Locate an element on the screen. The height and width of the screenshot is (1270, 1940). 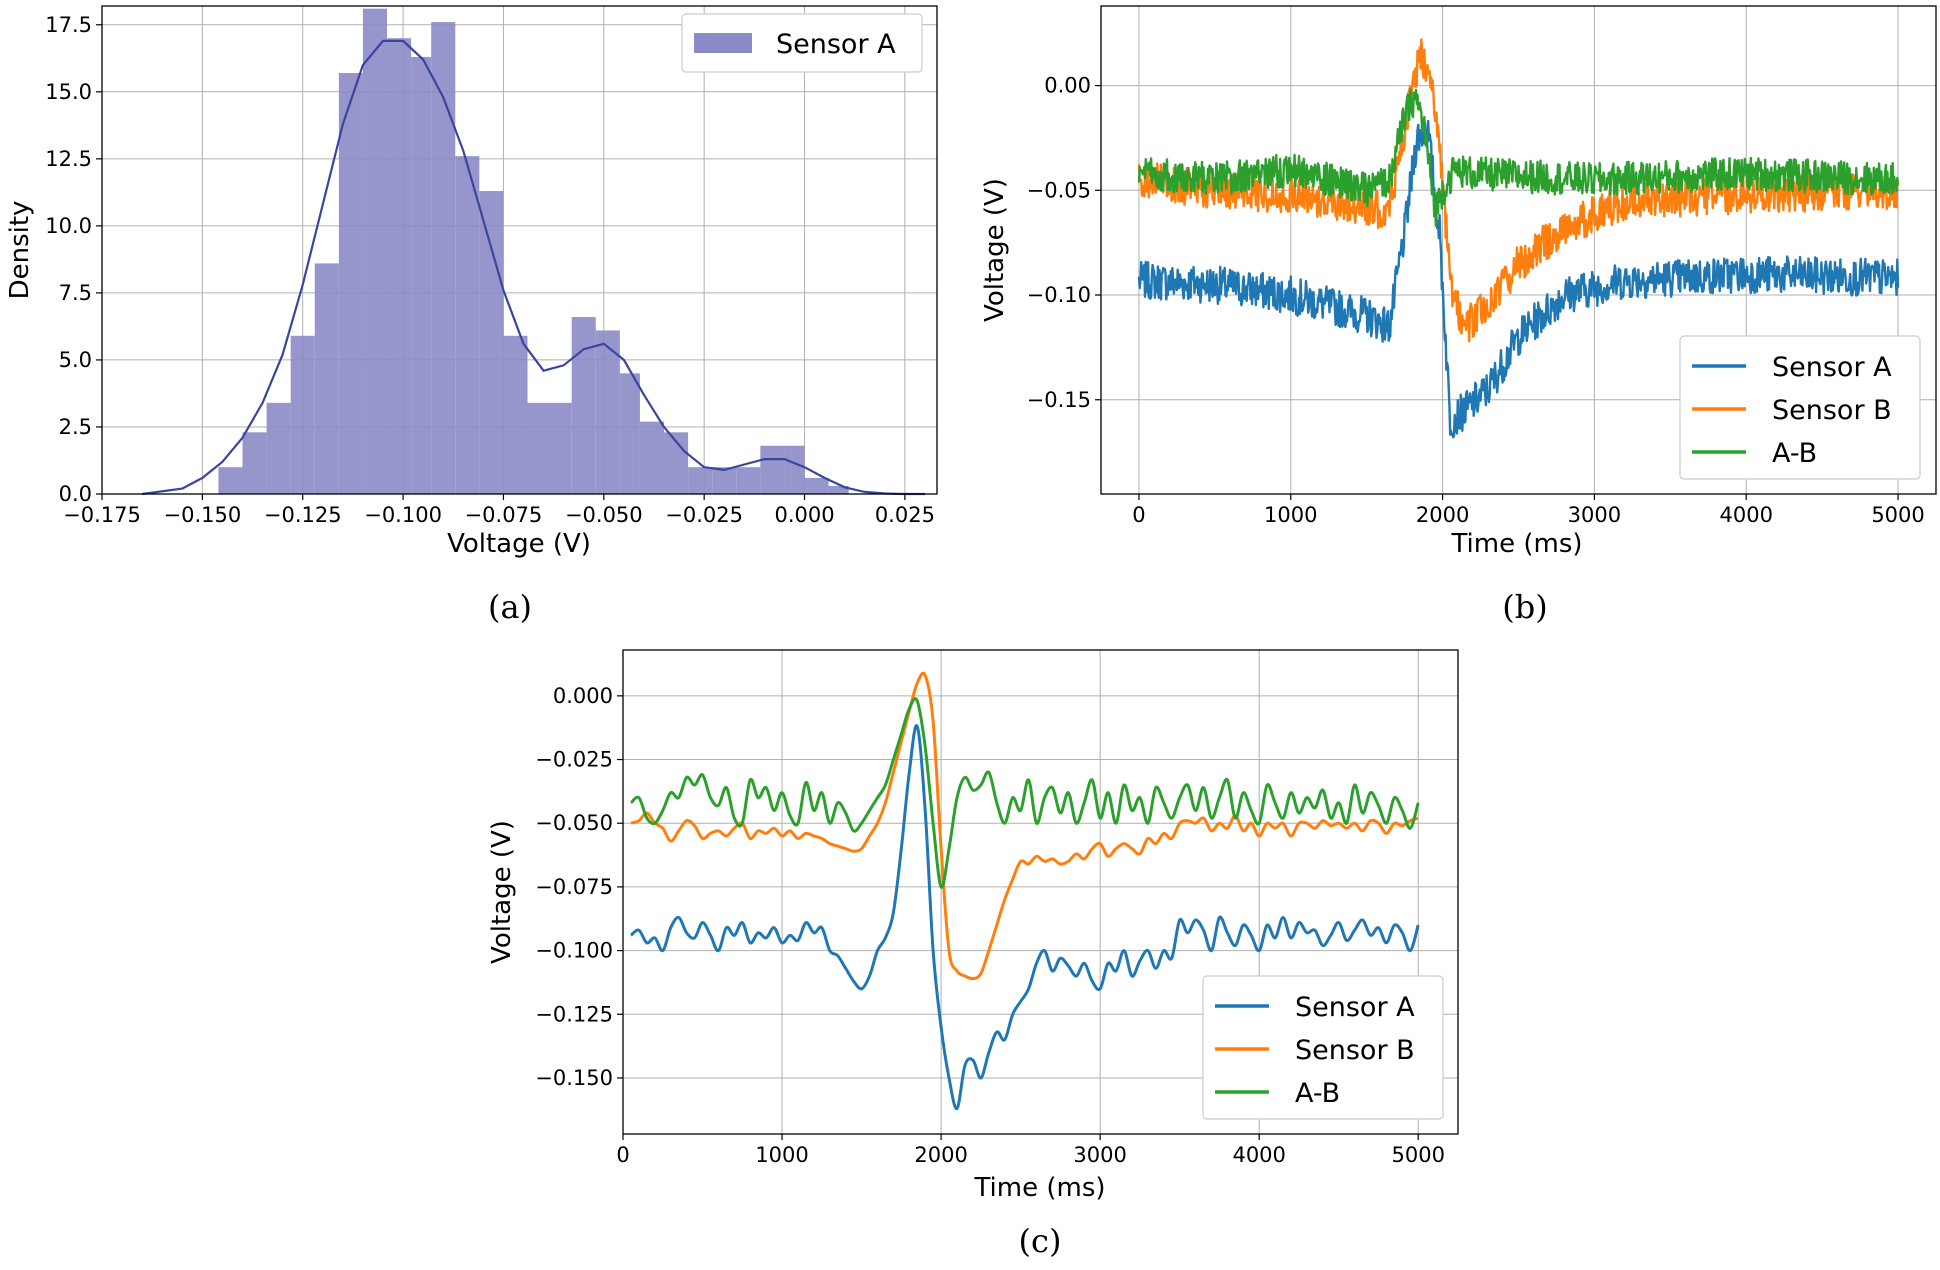
panel-c-x-ticks: 0 1000 2000 3000 4000 5000 is located at coordinates (1030, 1150).